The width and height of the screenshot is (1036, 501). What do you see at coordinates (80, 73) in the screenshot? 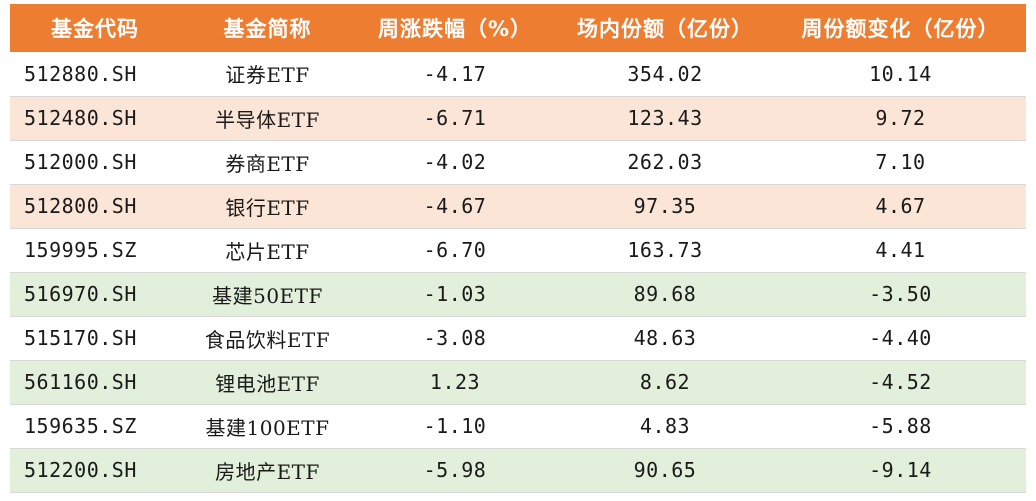
I see `cell-fund-code: 512880.SH` at bounding box center [80, 73].